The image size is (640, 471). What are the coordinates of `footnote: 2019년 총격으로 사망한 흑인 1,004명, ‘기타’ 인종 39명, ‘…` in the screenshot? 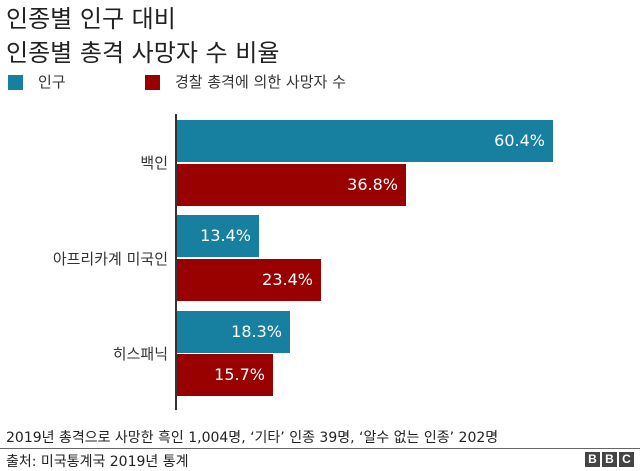 It's located at (252, 438).